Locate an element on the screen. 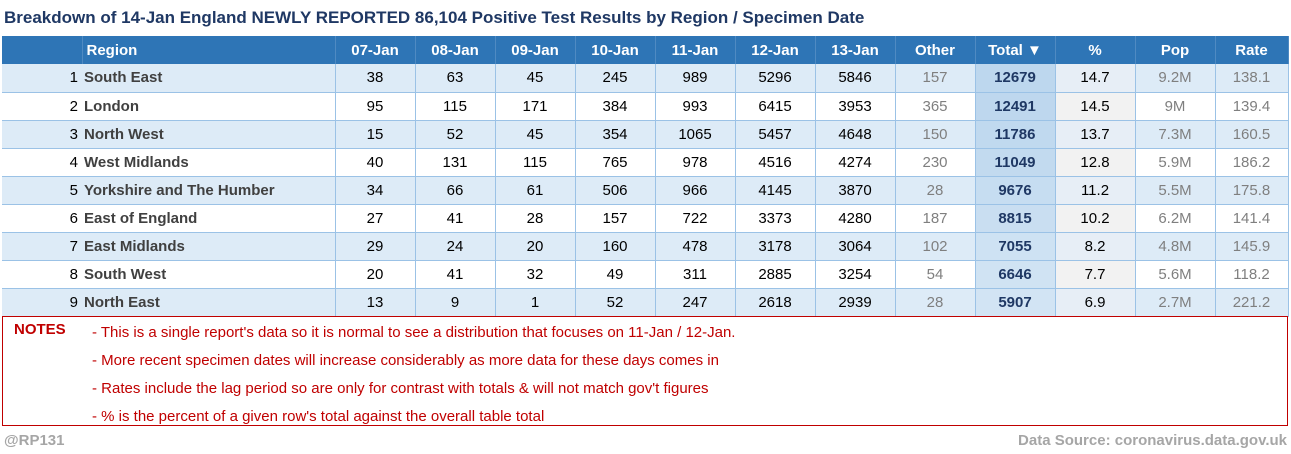  value-pop: 4.8M is located at coordinates (1175, 246).